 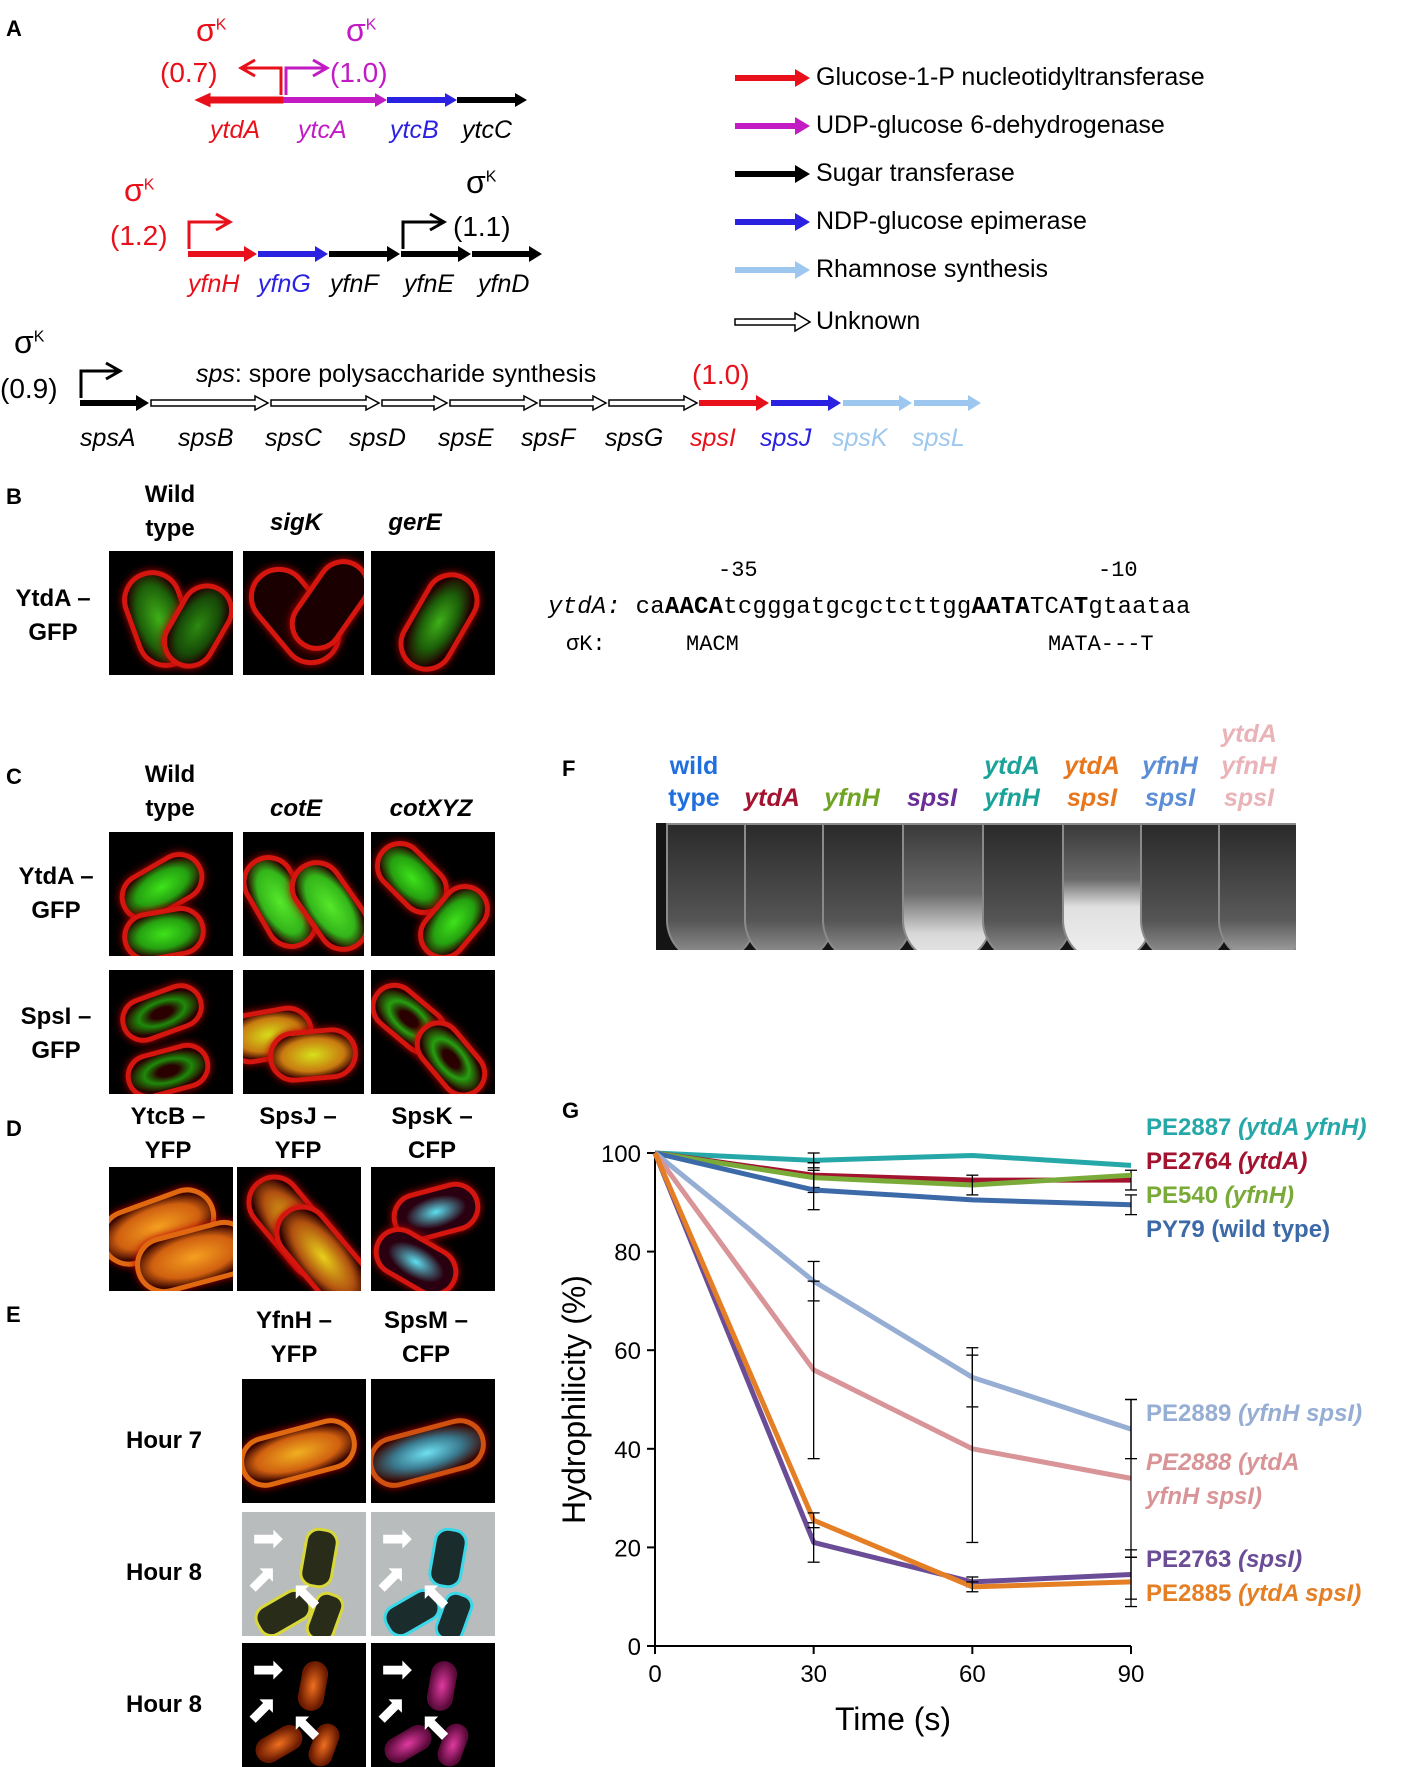 What do you see at coordinates (1259, 1195) in the screenshot?
I see `series-genotype: (yfnH)` at bounding box center [1259, 1195].